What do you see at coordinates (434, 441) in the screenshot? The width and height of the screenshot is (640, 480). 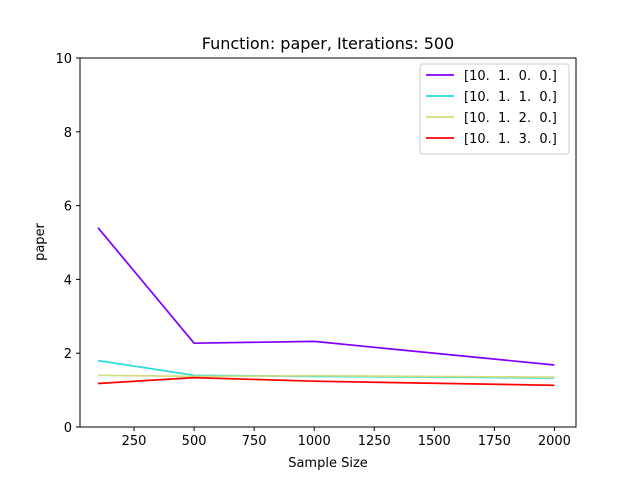 I see `x-tick-label: 1500` at bounding box center [434, 441].